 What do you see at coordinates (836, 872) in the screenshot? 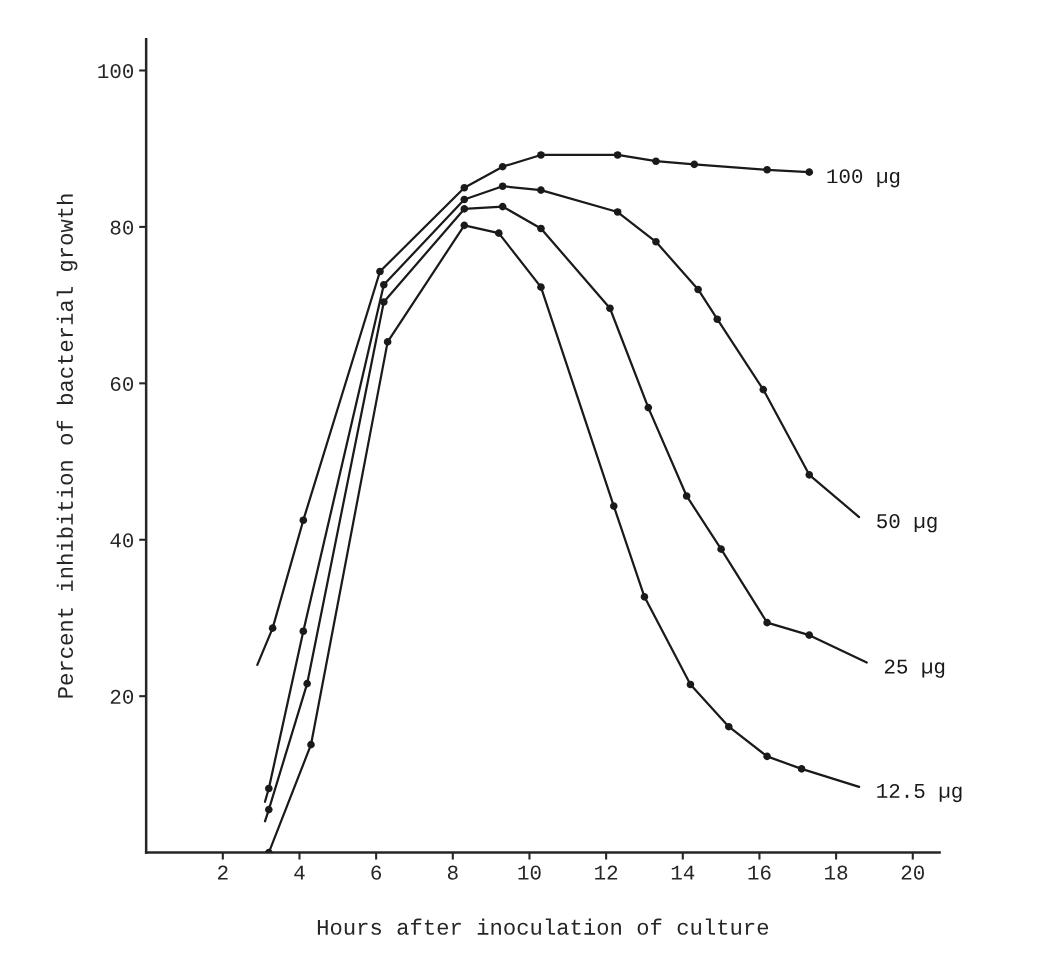
I see `x-tick-label: 18` at bounding box center [836, 872].